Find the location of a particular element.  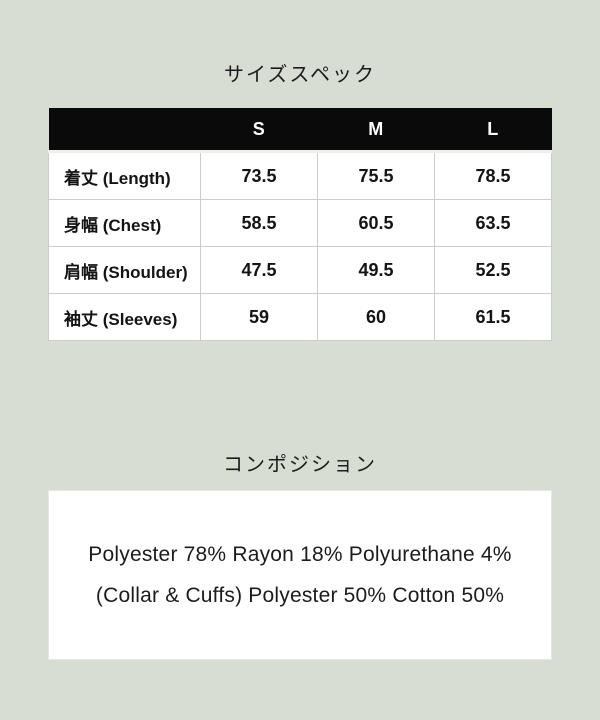

size-table-header-row: S M L is located at coordinates (300, 130).